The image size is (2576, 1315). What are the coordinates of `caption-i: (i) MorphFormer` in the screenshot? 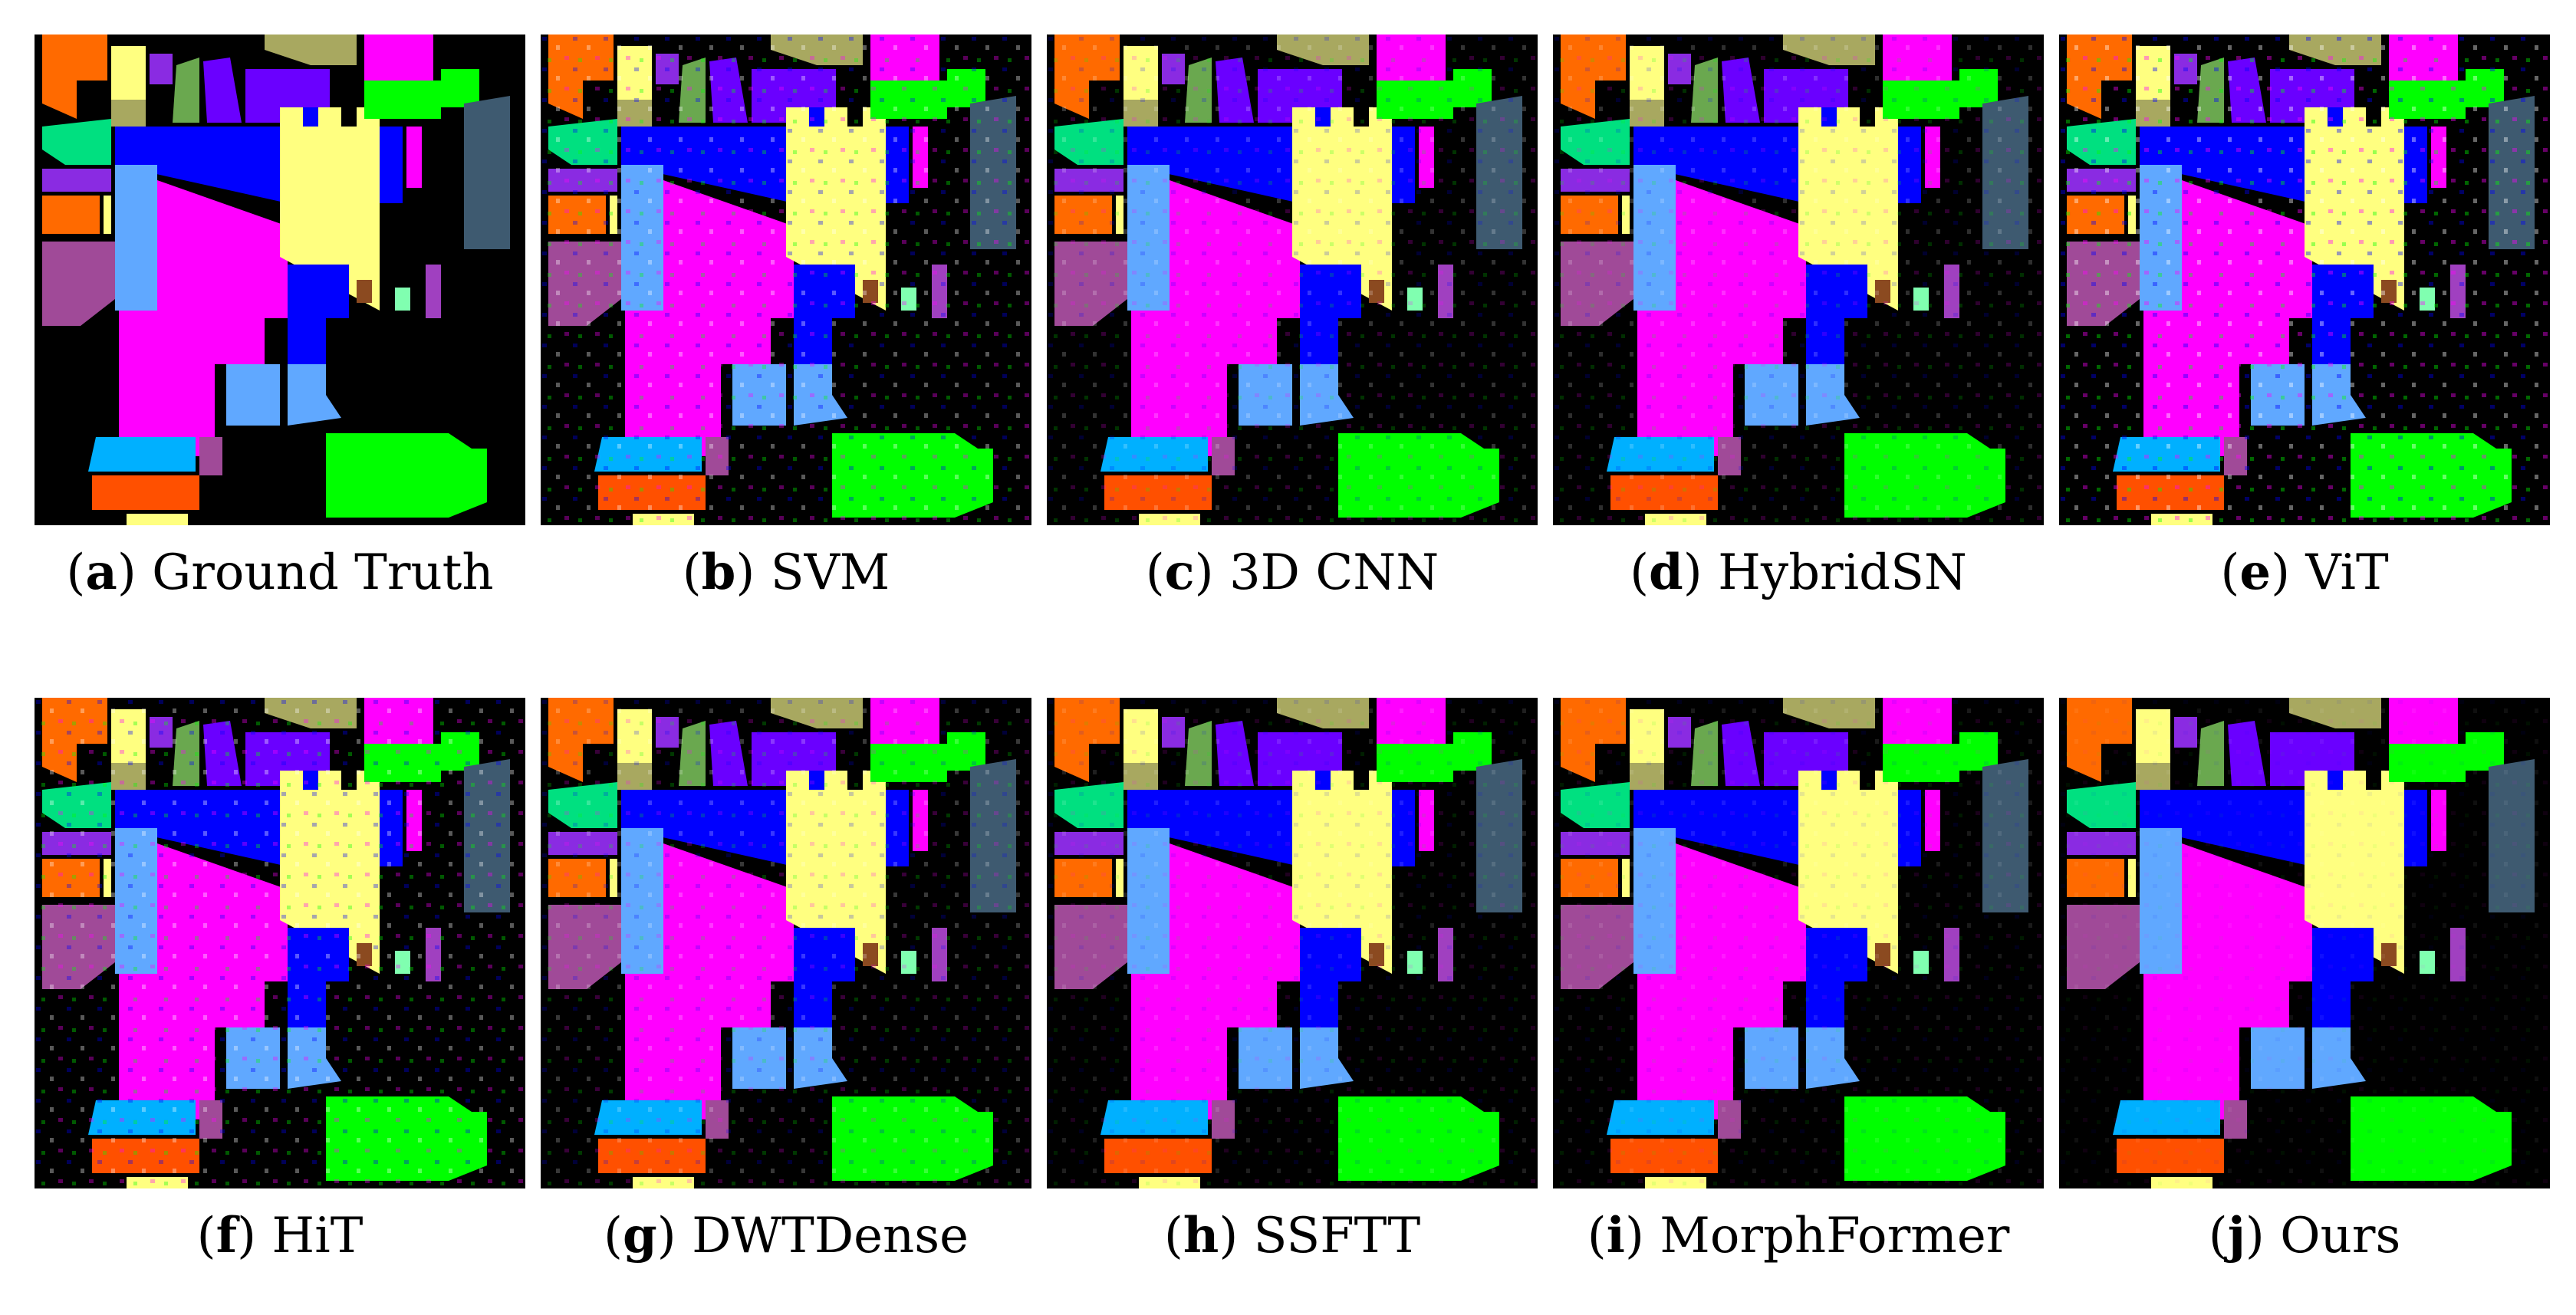 It's located at (1798, 1235).